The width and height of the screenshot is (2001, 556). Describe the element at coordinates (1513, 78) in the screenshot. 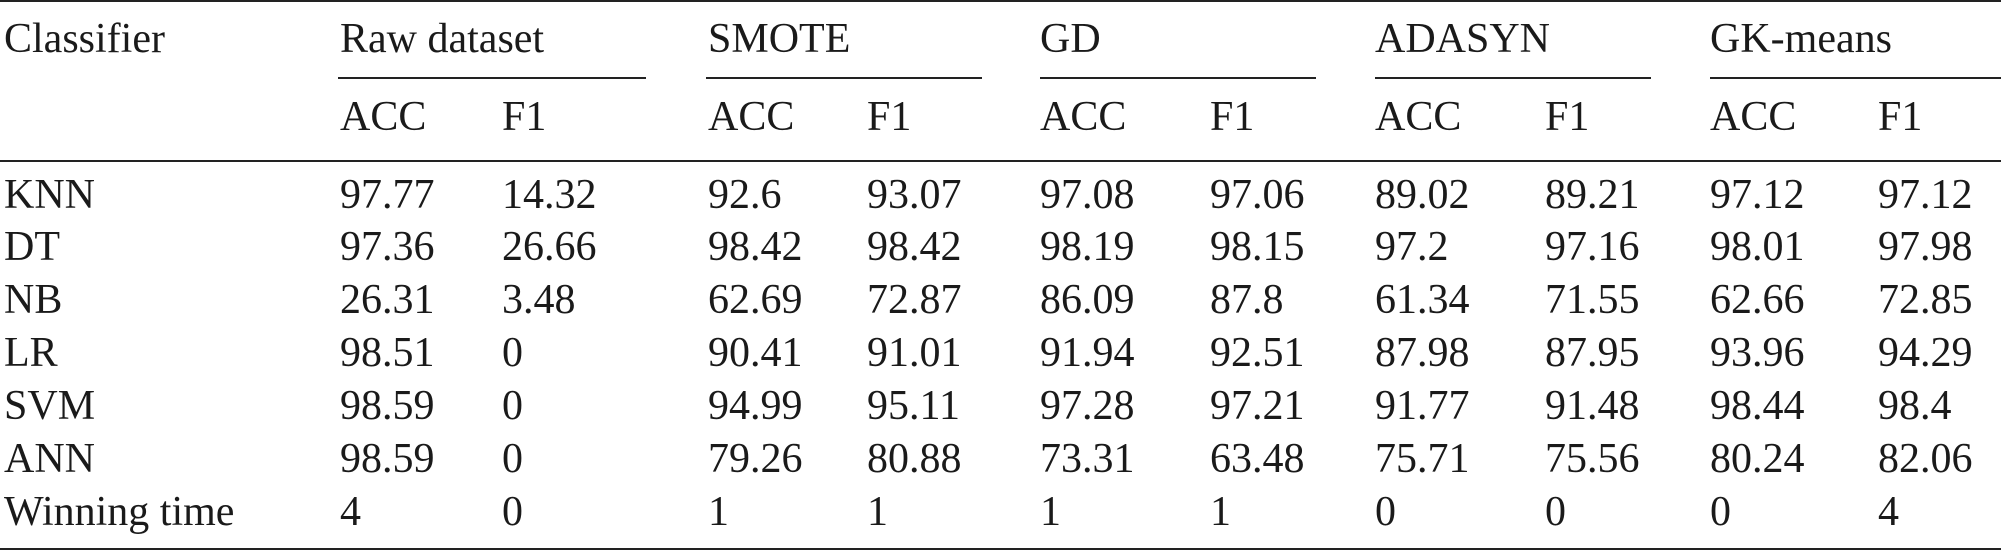

I see `group-rule-adasyn` at that location.